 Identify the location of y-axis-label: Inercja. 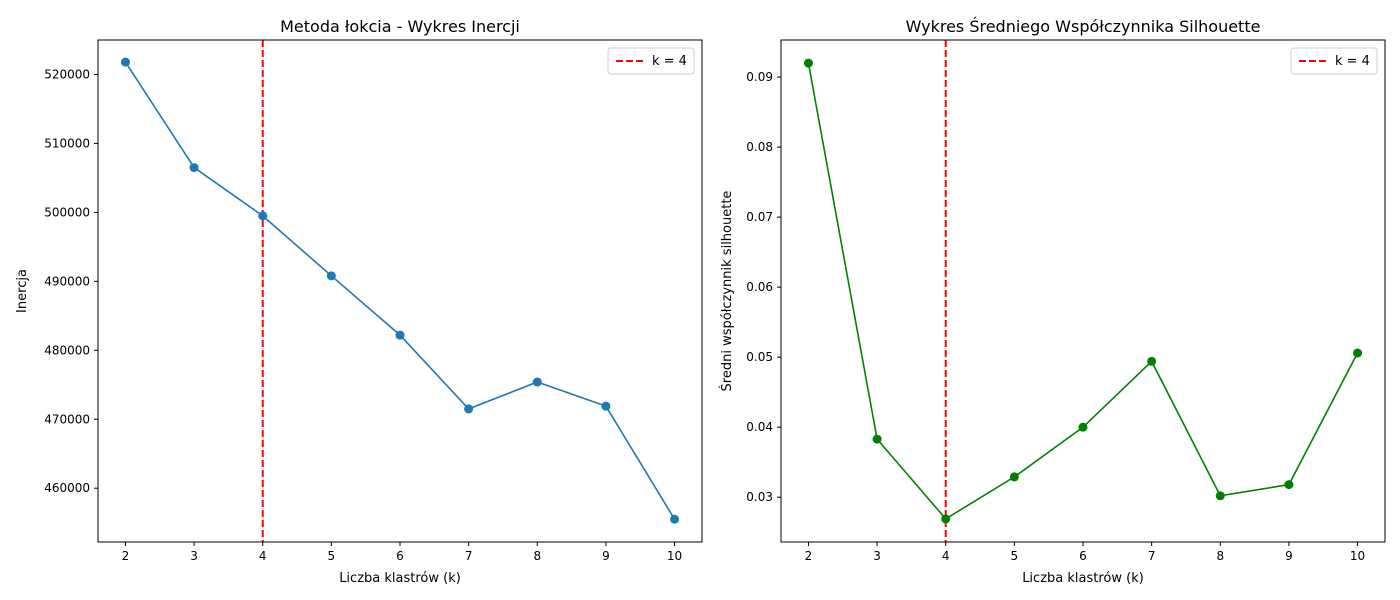
(22, 291).